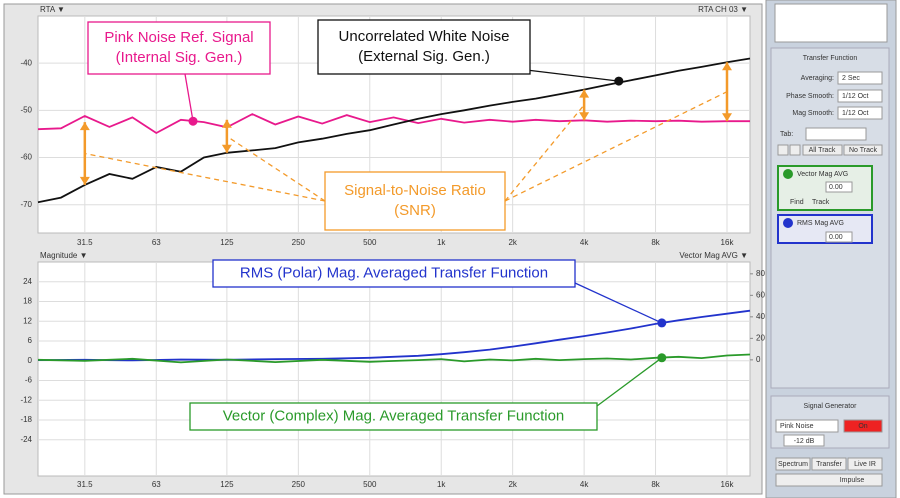 This screenshot has height=498, width=900. I want to click on annotation-text: (External Sig. Gen.), so click(424, 56).